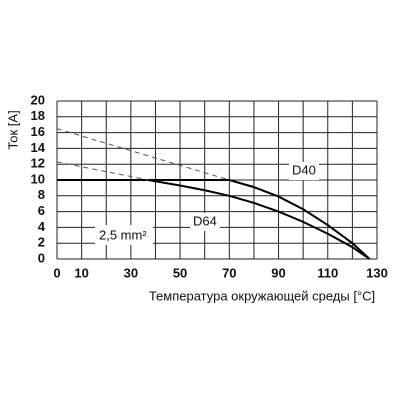  I want to click on x-tick-label: 50, so click(180, 272).